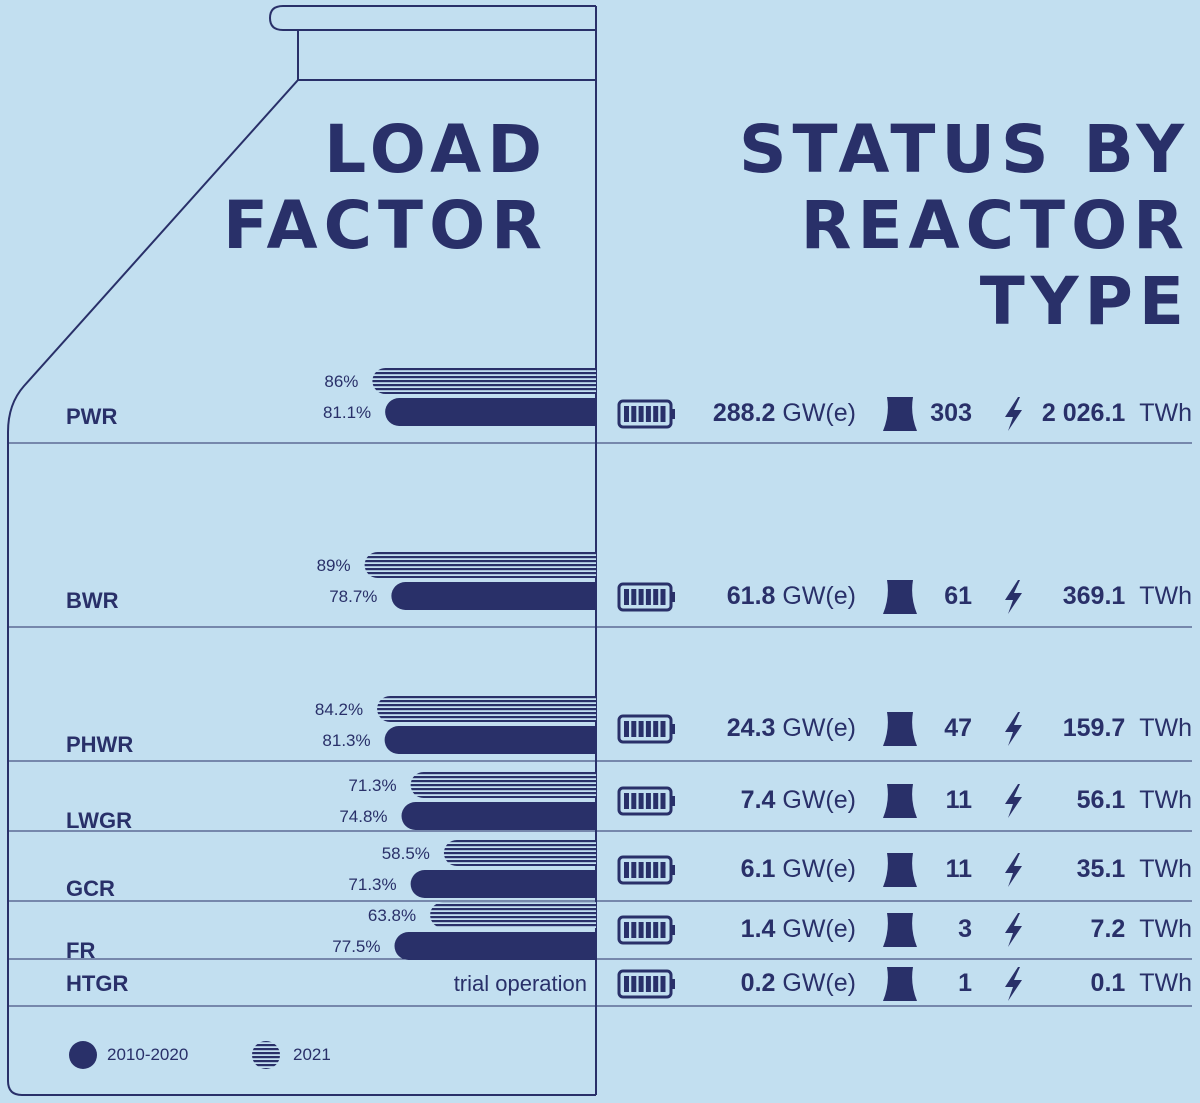  I want to click on reactor-count: 303, so click(951, 413).